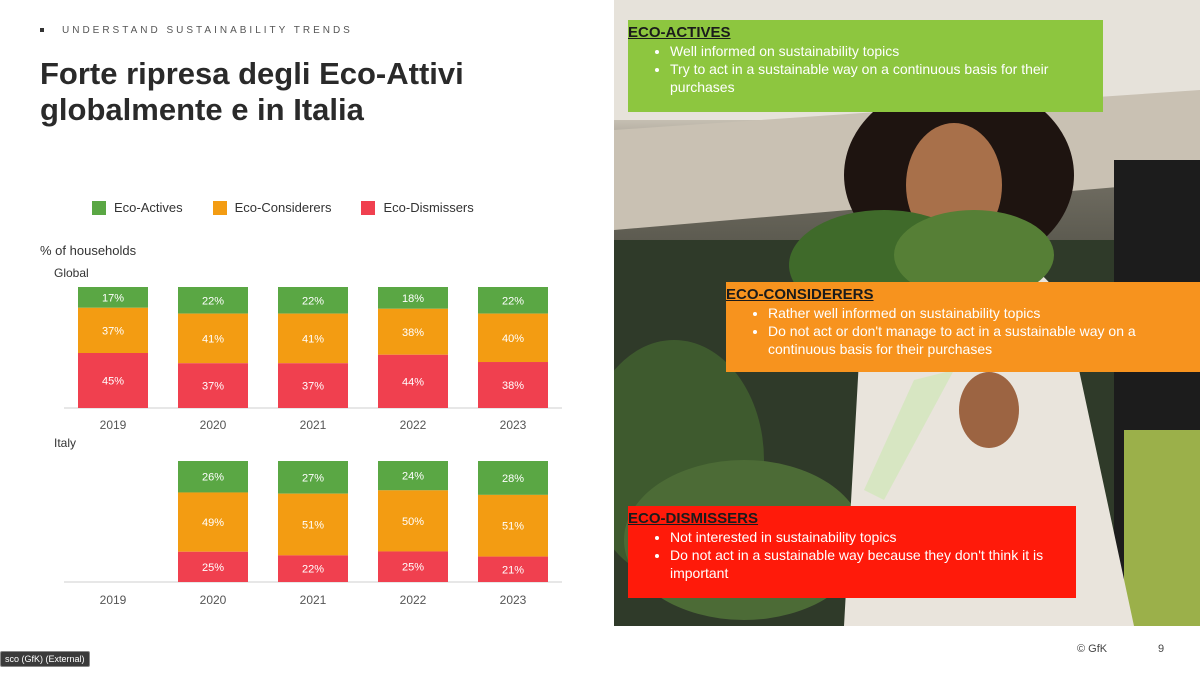 Image resolution: width=1200 pixels, height=677 pixels. I want to click on data-label: 17%, so click(113, 298).